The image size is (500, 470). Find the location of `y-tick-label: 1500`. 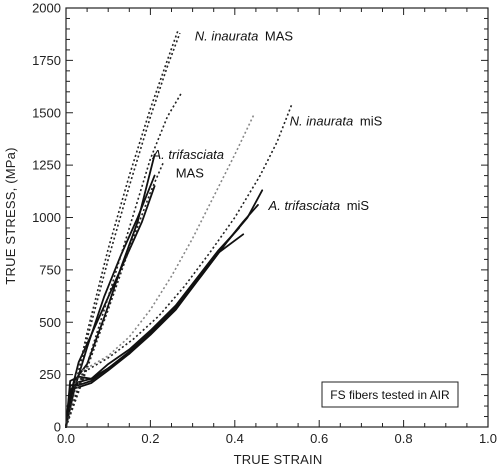

y-tick-label: 1500 is located at coordinates (46, 112).